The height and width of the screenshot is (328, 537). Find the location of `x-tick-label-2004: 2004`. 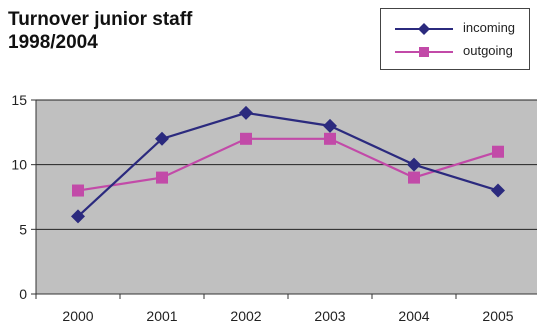

x-tick-label-2004: 2004 is located at coordinates (413, 316).